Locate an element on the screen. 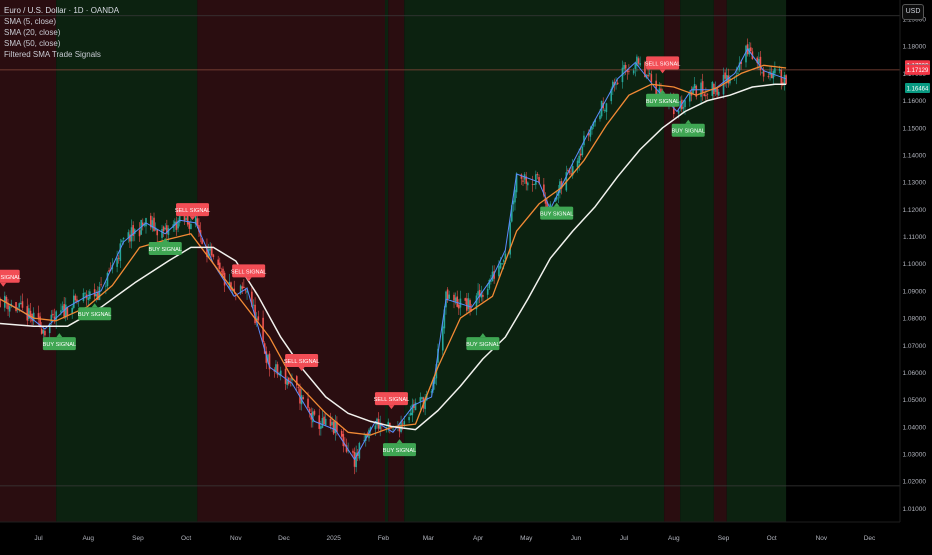 The height and width of the screenshot is (555, 932). legend-sma20: SMA (20, close) is located at coordinates (32, 32).